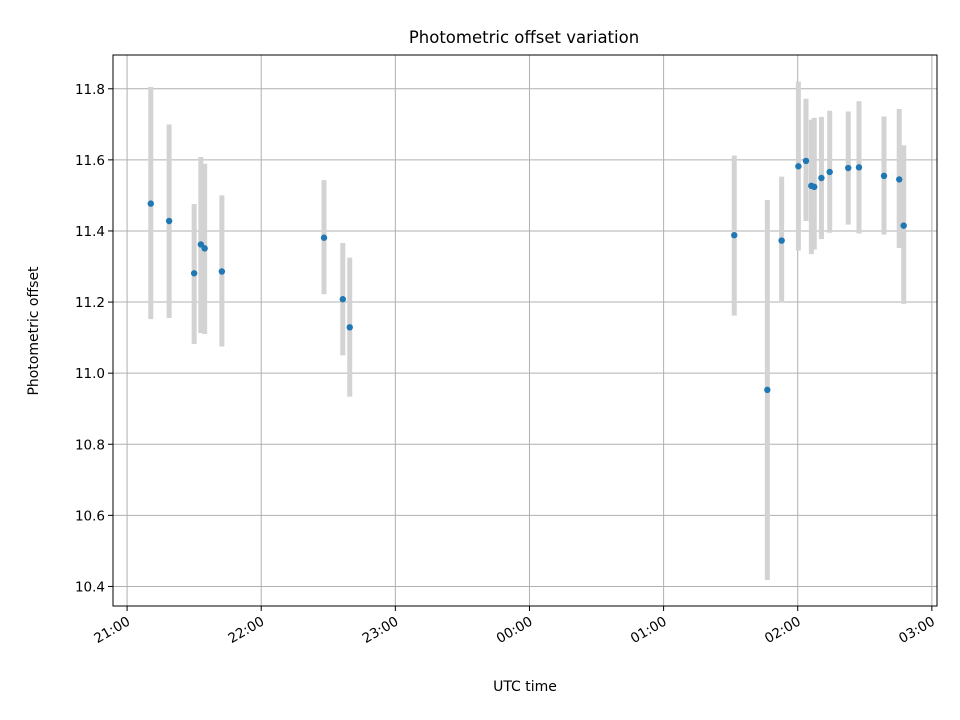 The width and height of the screenshot is (960, 720). I want to click on y-tick-label: 10.6, so click(90, 516).